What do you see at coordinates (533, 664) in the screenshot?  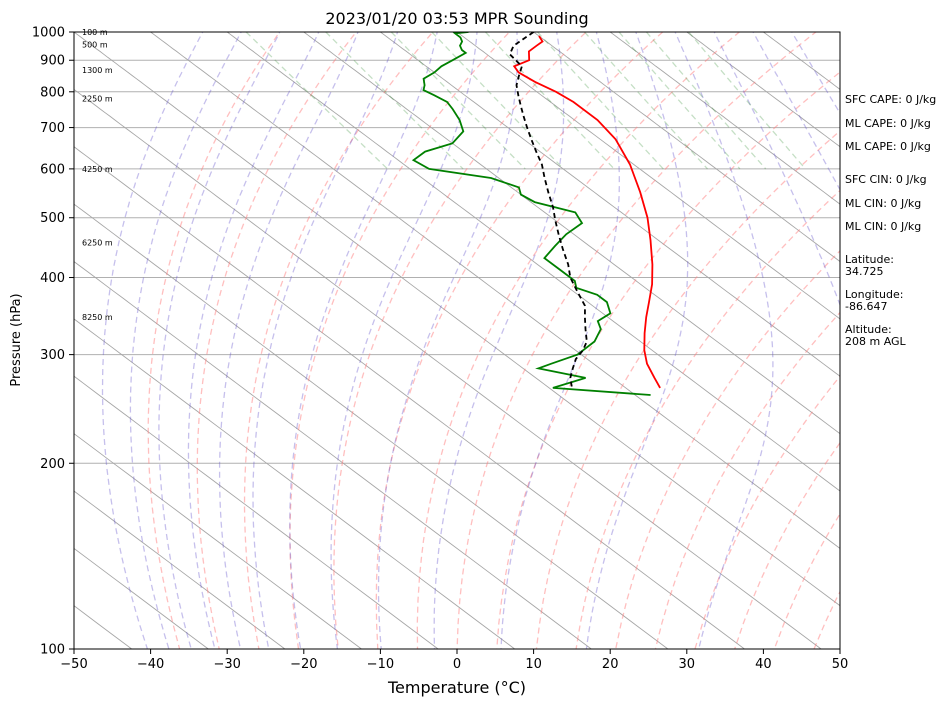 I see `x-tick-label: 10` at bounding box center [533, 664].